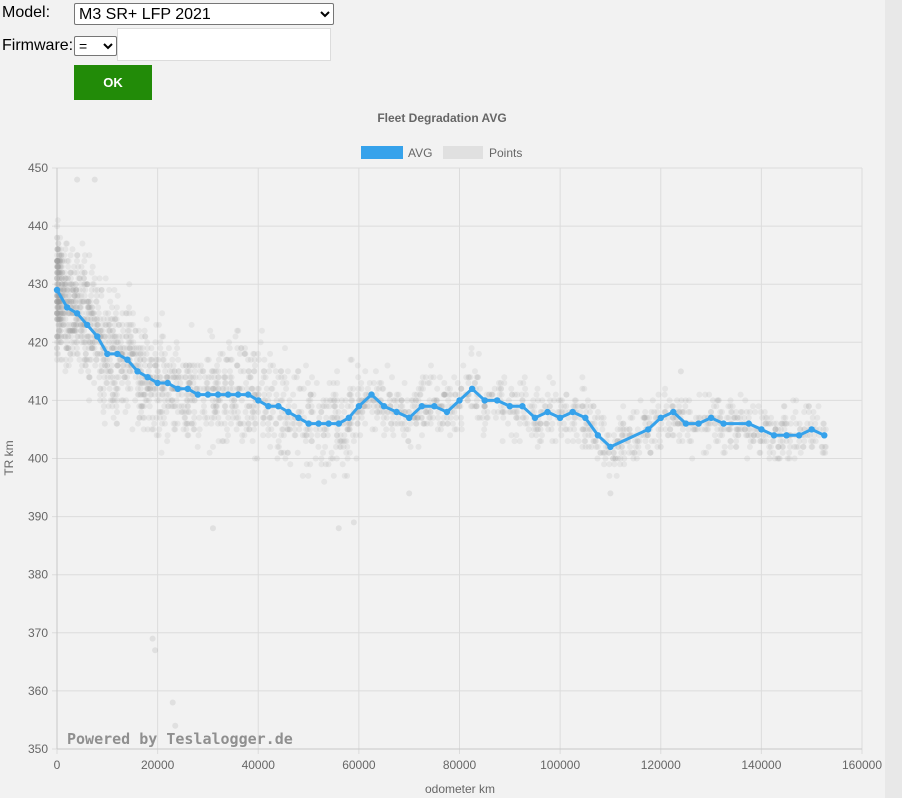 This screenshot has width=902, height=798. I want to click on firmware-operator-select: =, so click(95, 46).